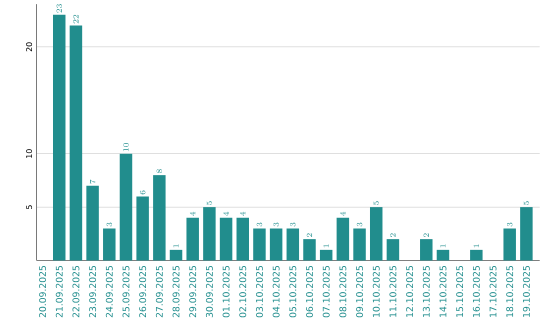 Image resolution: width=540 pixels, height=335 pixels. What do you see at coordinates (242, 292) in the screenshot?
I see `x-tick-label: 02.10.2025` at bounding box center [242, 292].